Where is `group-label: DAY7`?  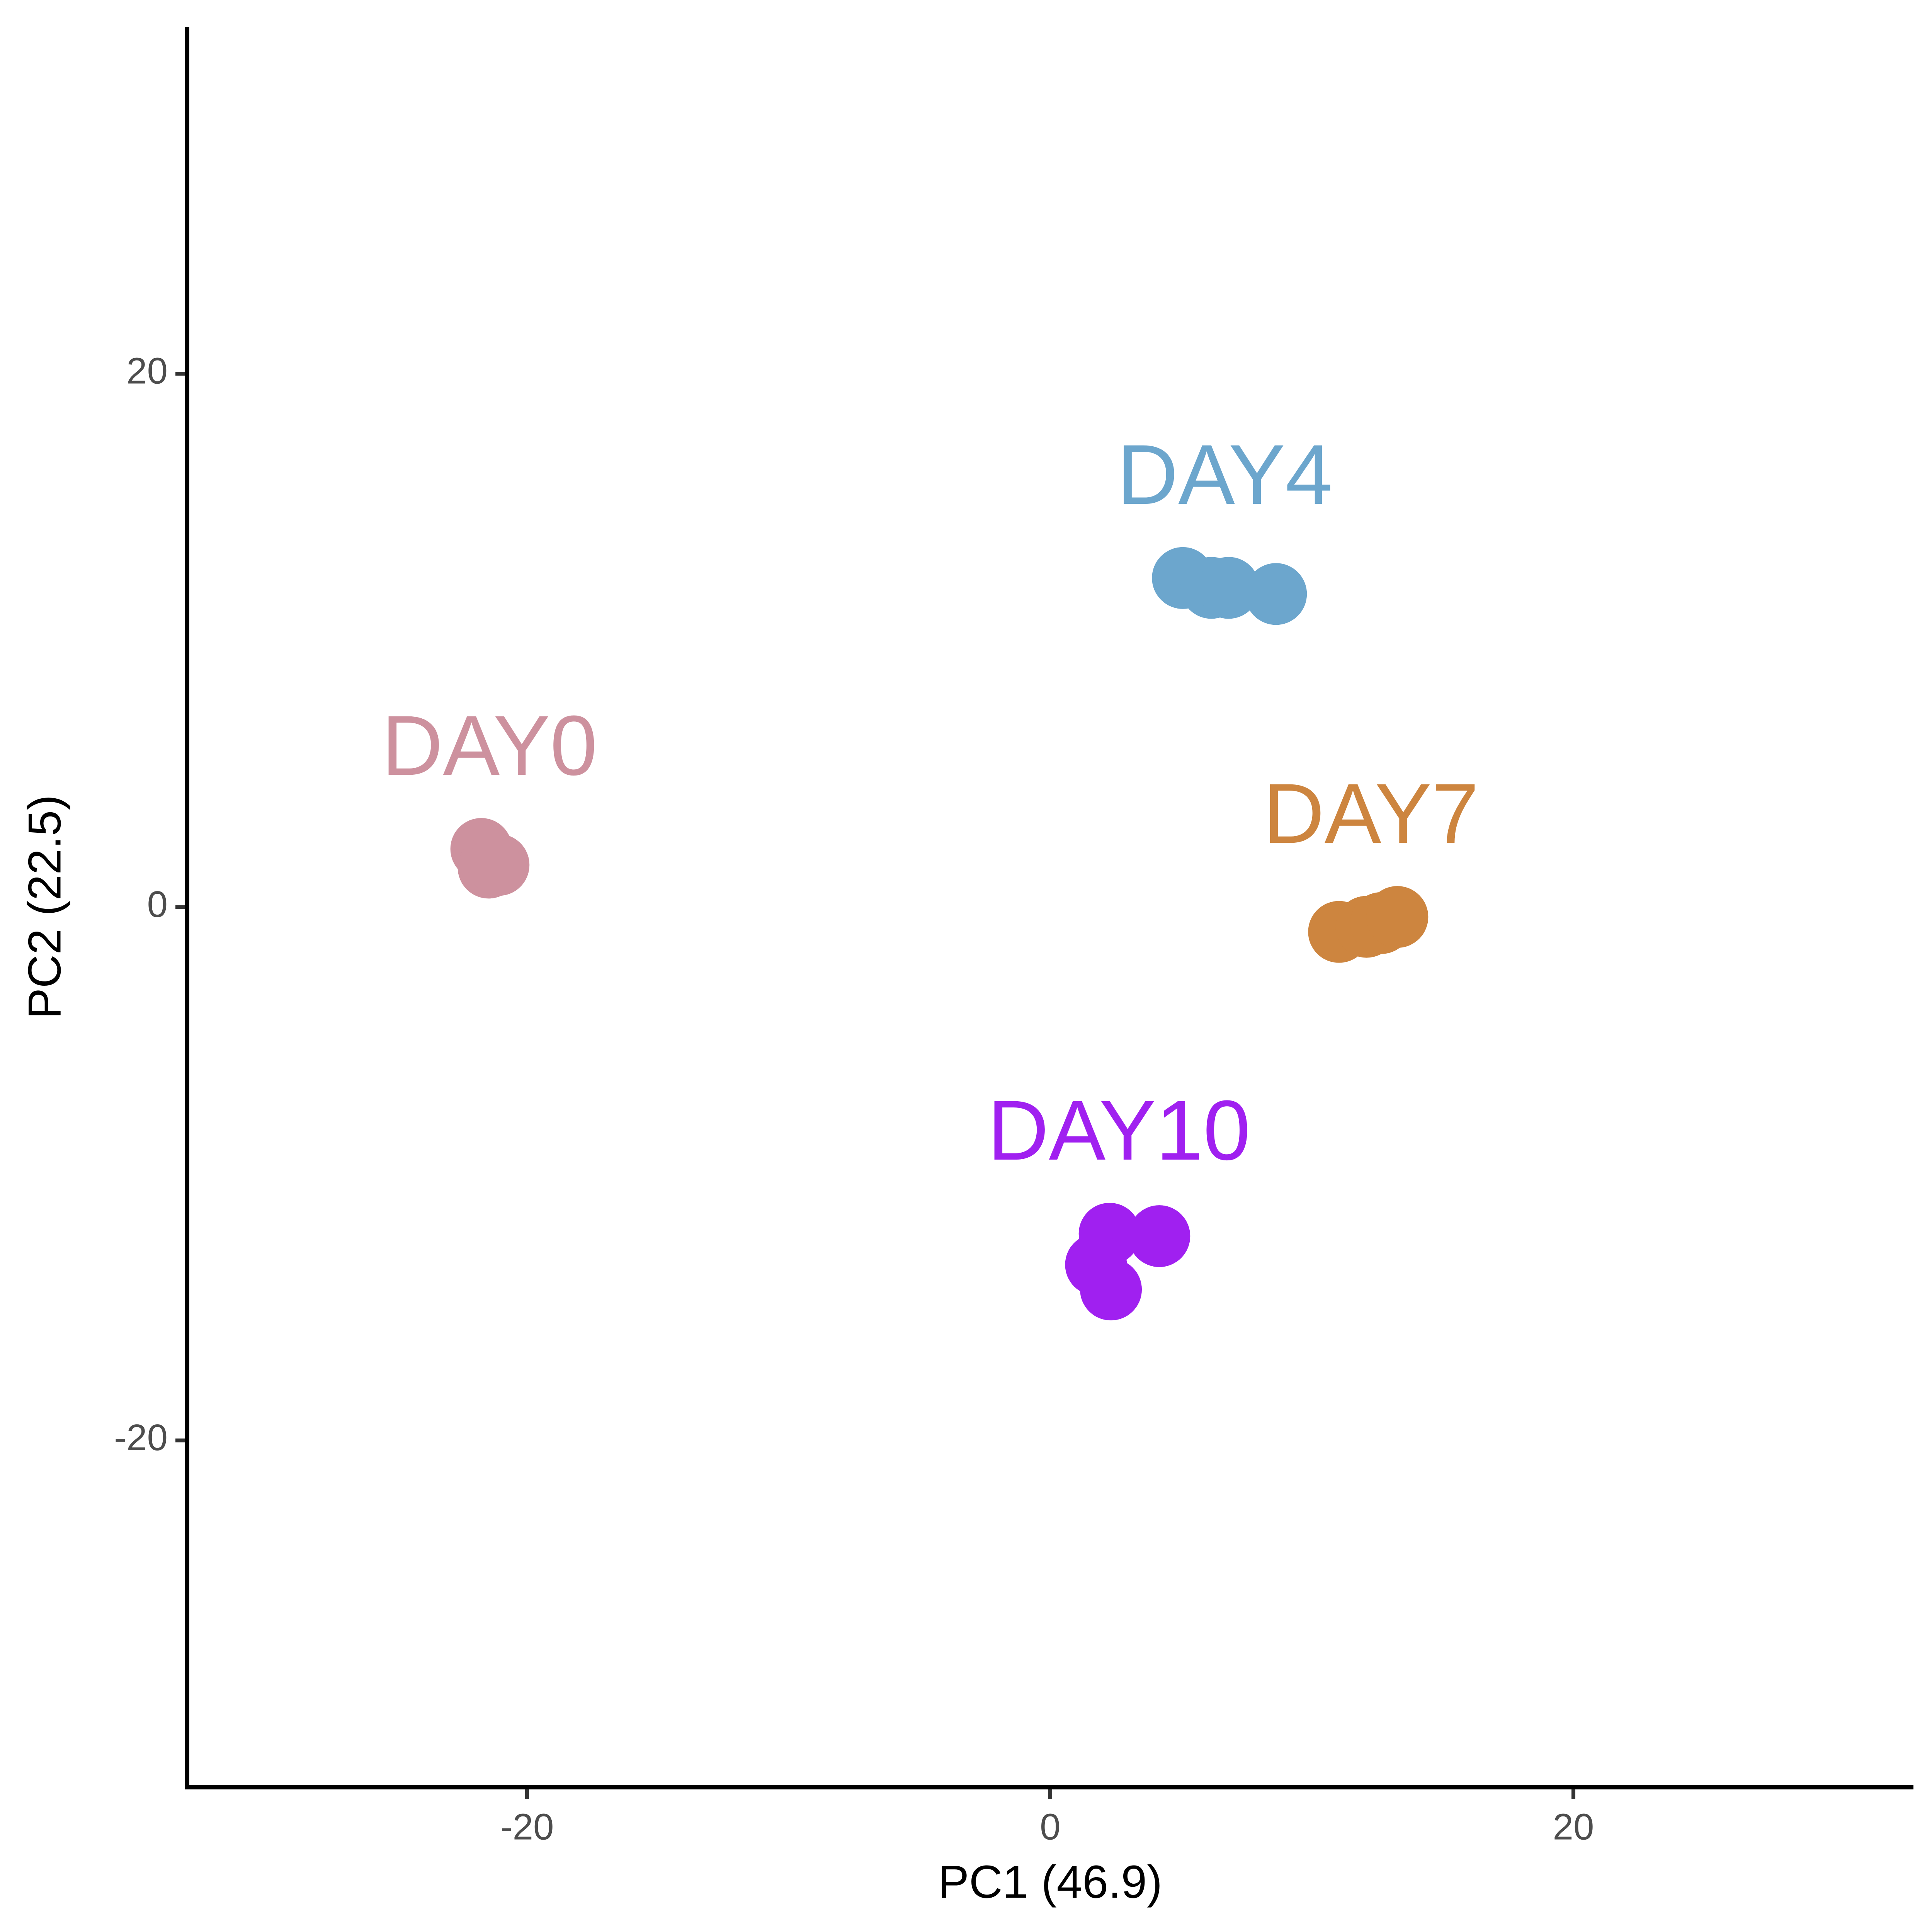
group-label: DAY7 is located at coordinates (1371, 814).